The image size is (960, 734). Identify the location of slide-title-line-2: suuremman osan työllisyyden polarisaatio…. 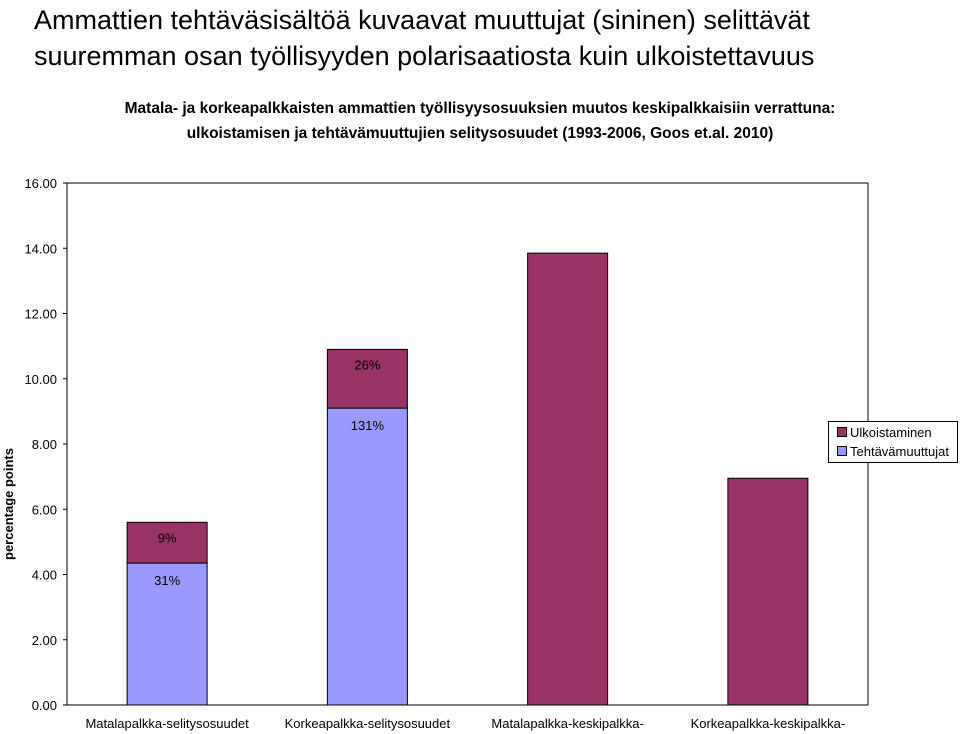
(424, 56).